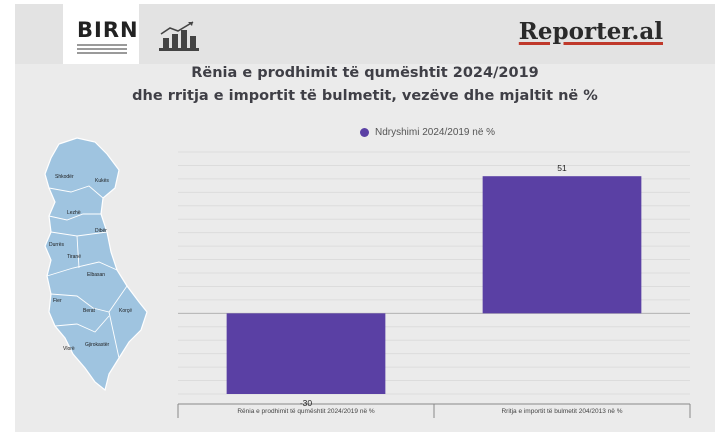 This screenshot has width=727, height=434. Describe the element at coordinates (57, 301) in the screenshot. I see `map-label-7: Fier` at that location.